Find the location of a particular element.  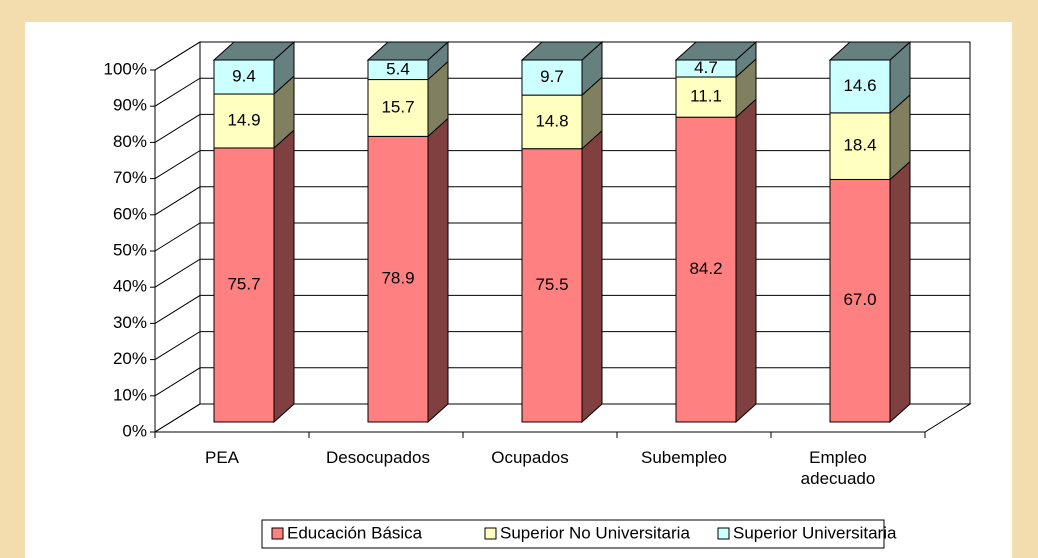

data-label: 78.9 is located at coordinates (397, 278).